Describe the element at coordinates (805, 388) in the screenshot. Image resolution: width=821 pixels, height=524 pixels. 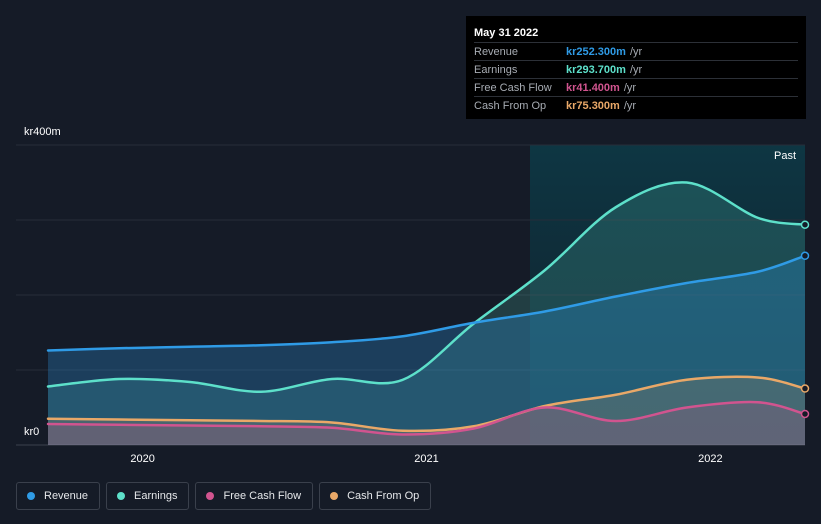
I see `cash-from-op-end-point` at that location.